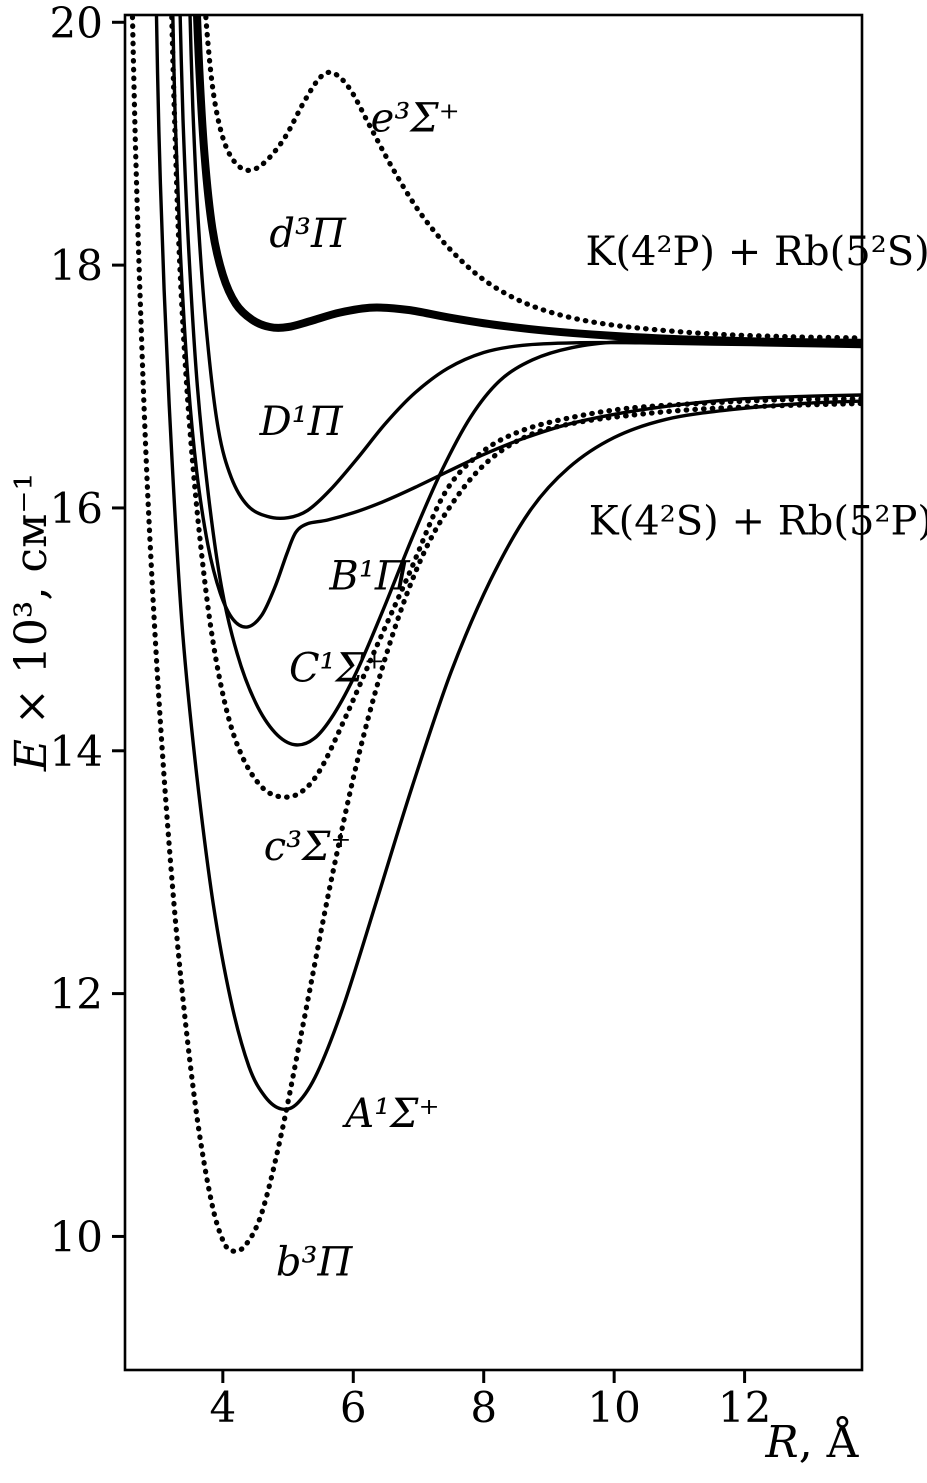 This screenshot has width=927, height=1483. Describe the element at coordinates (301, 422) in the screenshot. I see `curve-label-D1Pi: D¹Π` at that location.